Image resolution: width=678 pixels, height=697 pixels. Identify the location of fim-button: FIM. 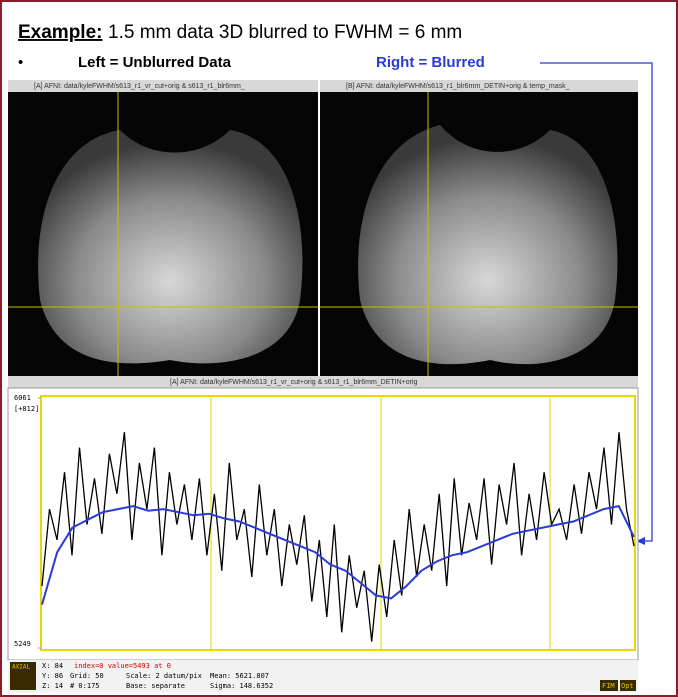
(608, 686).